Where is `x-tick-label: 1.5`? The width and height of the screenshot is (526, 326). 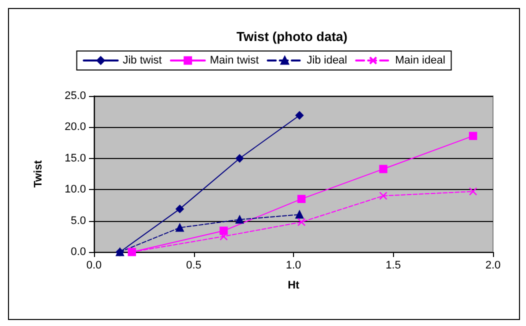 x-tick-label: 1.5 is located at coordinates (393, 266).